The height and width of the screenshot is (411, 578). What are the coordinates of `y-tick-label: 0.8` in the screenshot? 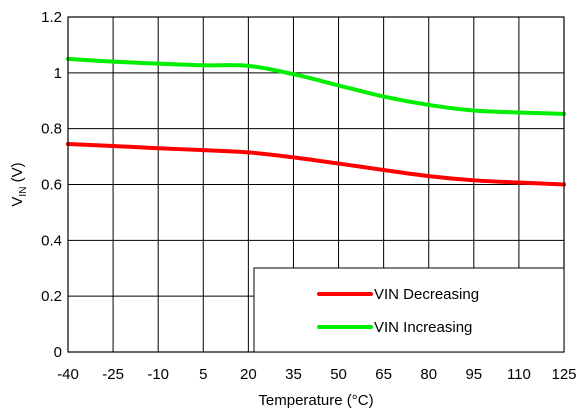 It's located at (51, 129).